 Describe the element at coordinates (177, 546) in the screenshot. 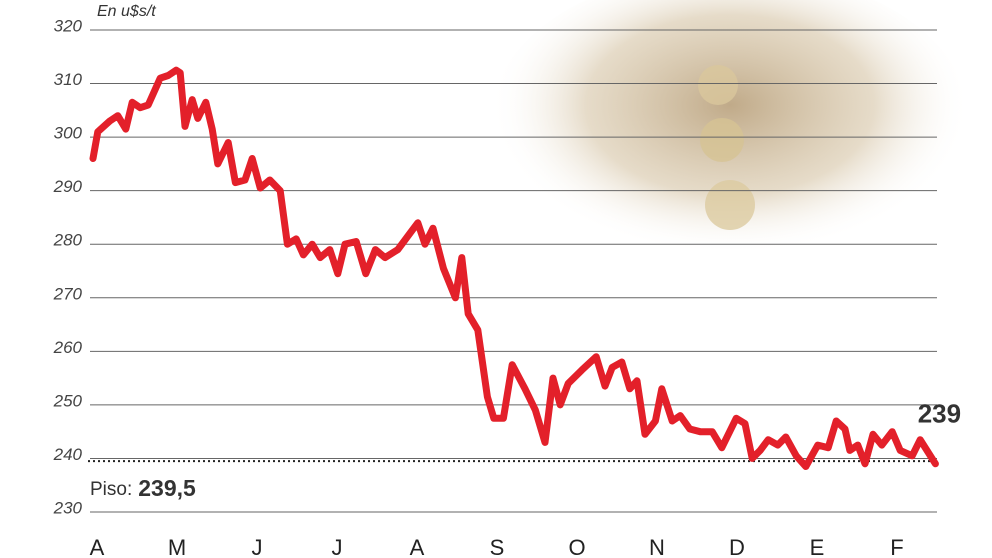

I see `x-tick-label: M` at that location.